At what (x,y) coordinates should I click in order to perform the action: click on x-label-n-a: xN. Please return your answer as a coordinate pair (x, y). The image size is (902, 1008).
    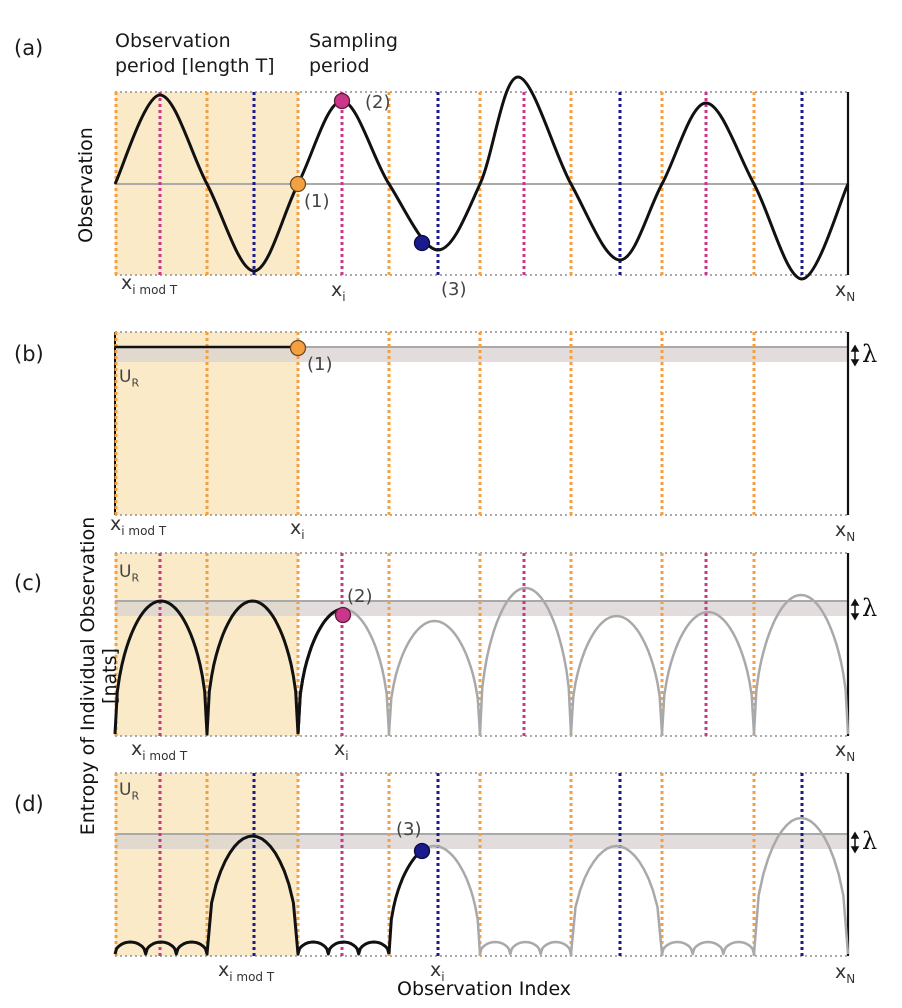
    Looking at the image, I should click on (845, 292).